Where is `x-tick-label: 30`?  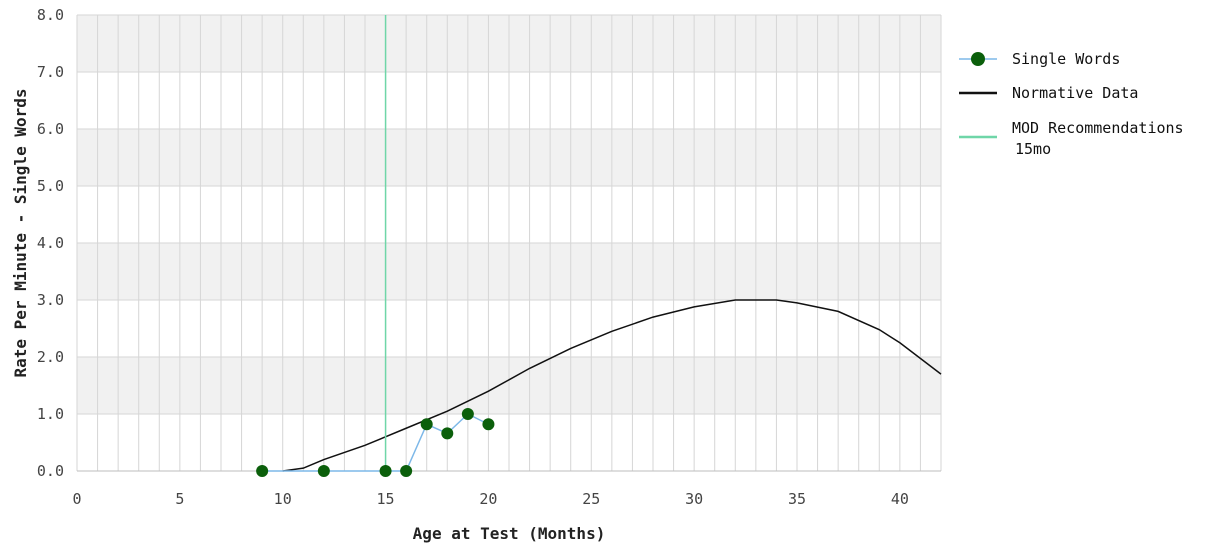
x-tick-label: 30 is located at coordinates (694, 499).